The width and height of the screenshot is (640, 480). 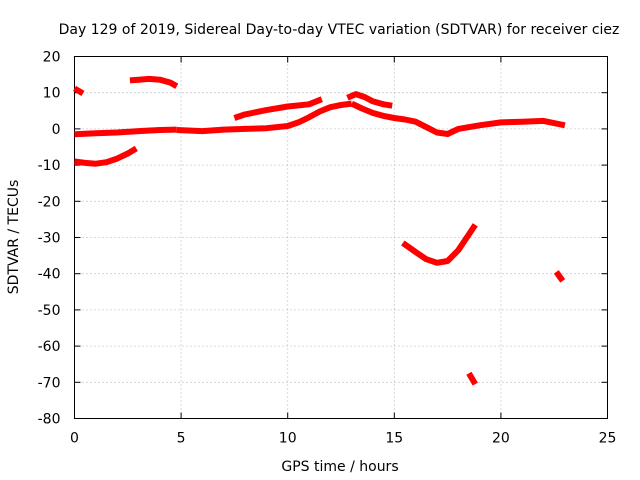 I want to click on x-axis-title: GPS time / hours, so click(x=339, y=467).